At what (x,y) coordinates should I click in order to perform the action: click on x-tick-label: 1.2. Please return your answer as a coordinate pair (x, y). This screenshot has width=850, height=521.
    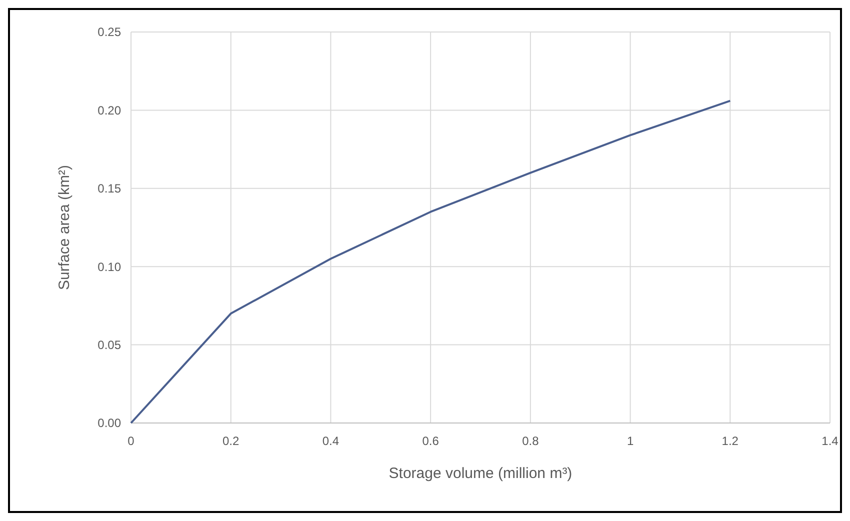
    Looking at the image, I should click on (730, 441).